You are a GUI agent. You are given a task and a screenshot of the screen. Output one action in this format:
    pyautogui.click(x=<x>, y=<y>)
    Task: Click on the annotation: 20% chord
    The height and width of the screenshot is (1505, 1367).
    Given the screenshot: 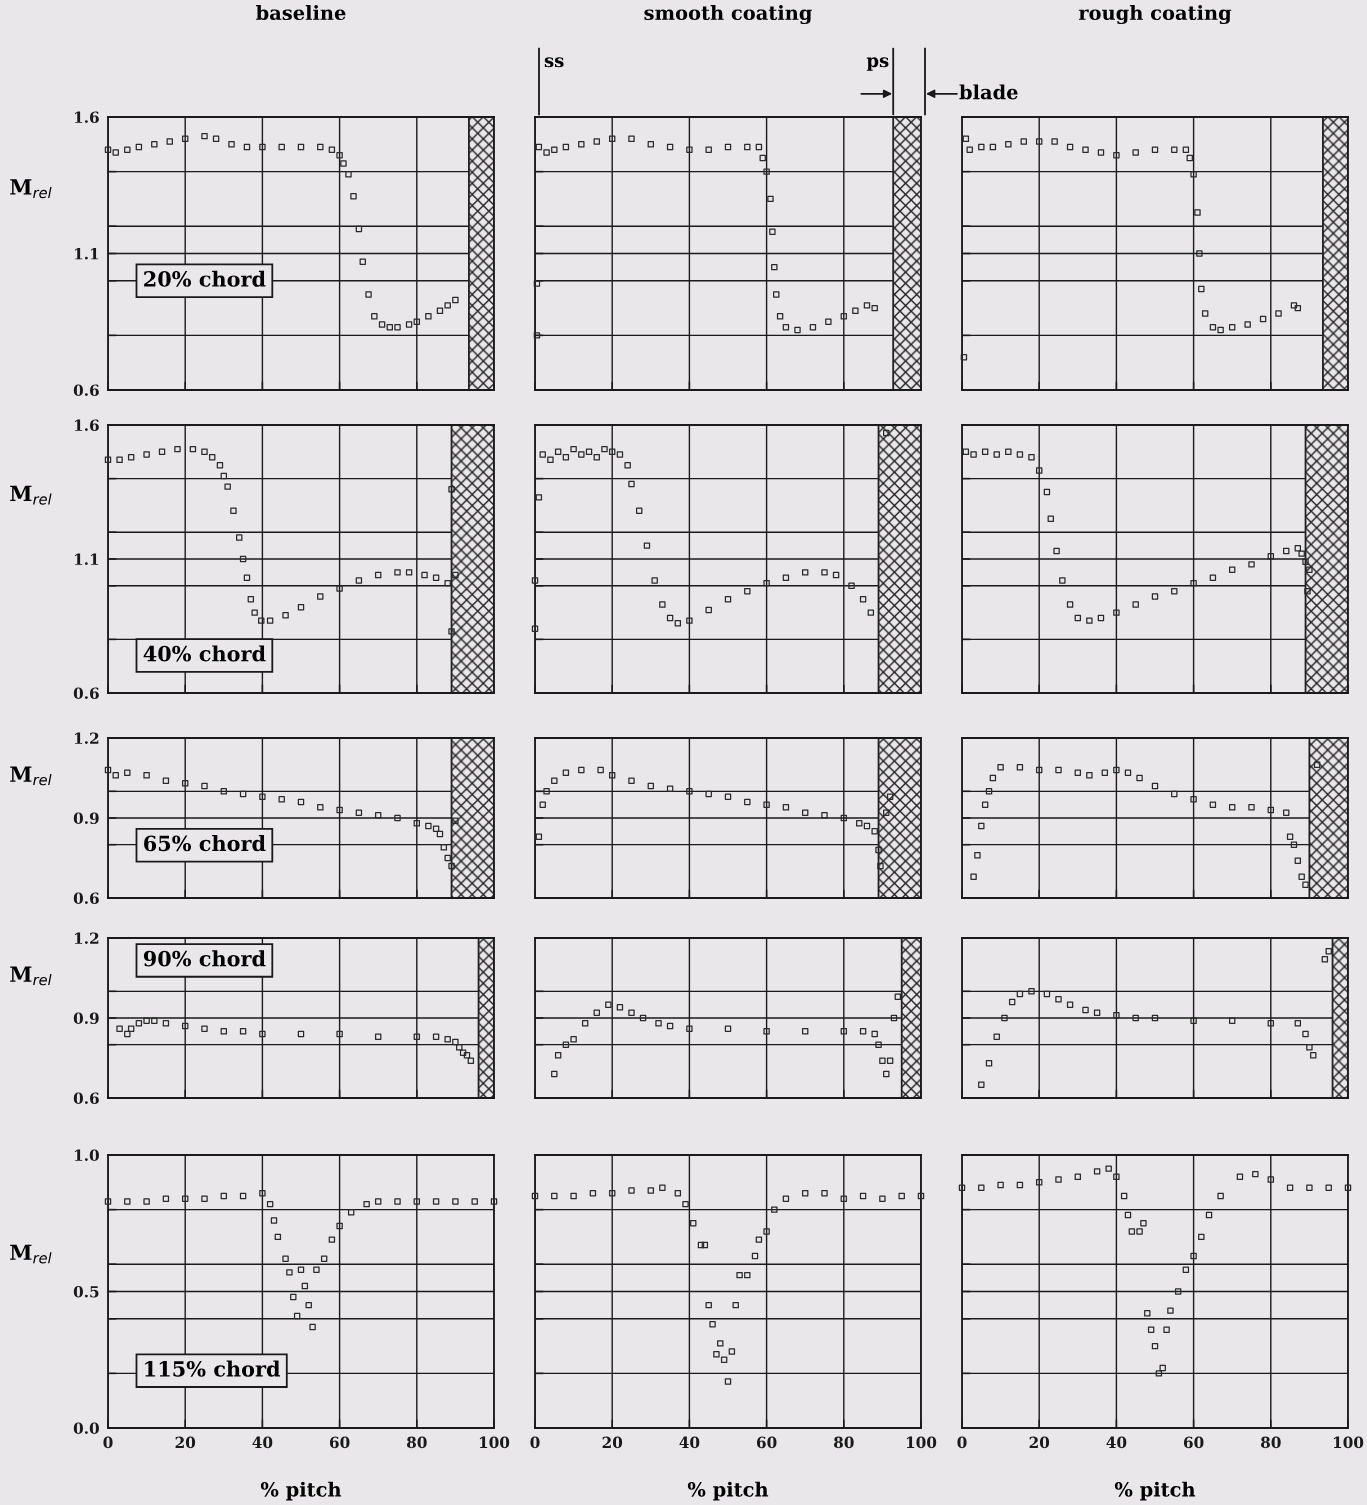 What is the action you would take?
    pyautogui.click(x=205, y=278)
    